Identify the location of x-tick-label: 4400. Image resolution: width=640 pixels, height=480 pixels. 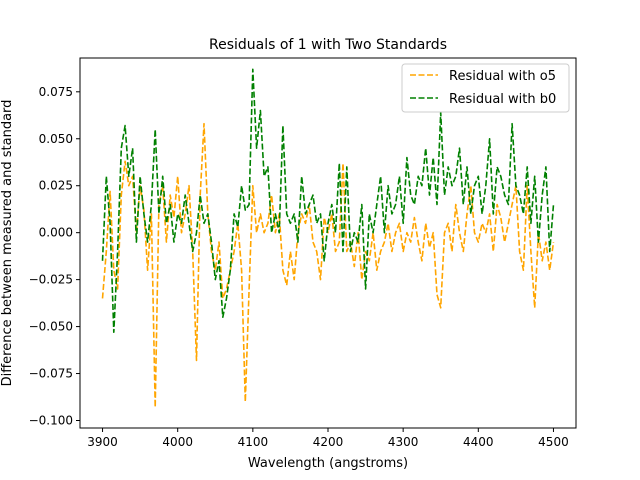
(478, 442).